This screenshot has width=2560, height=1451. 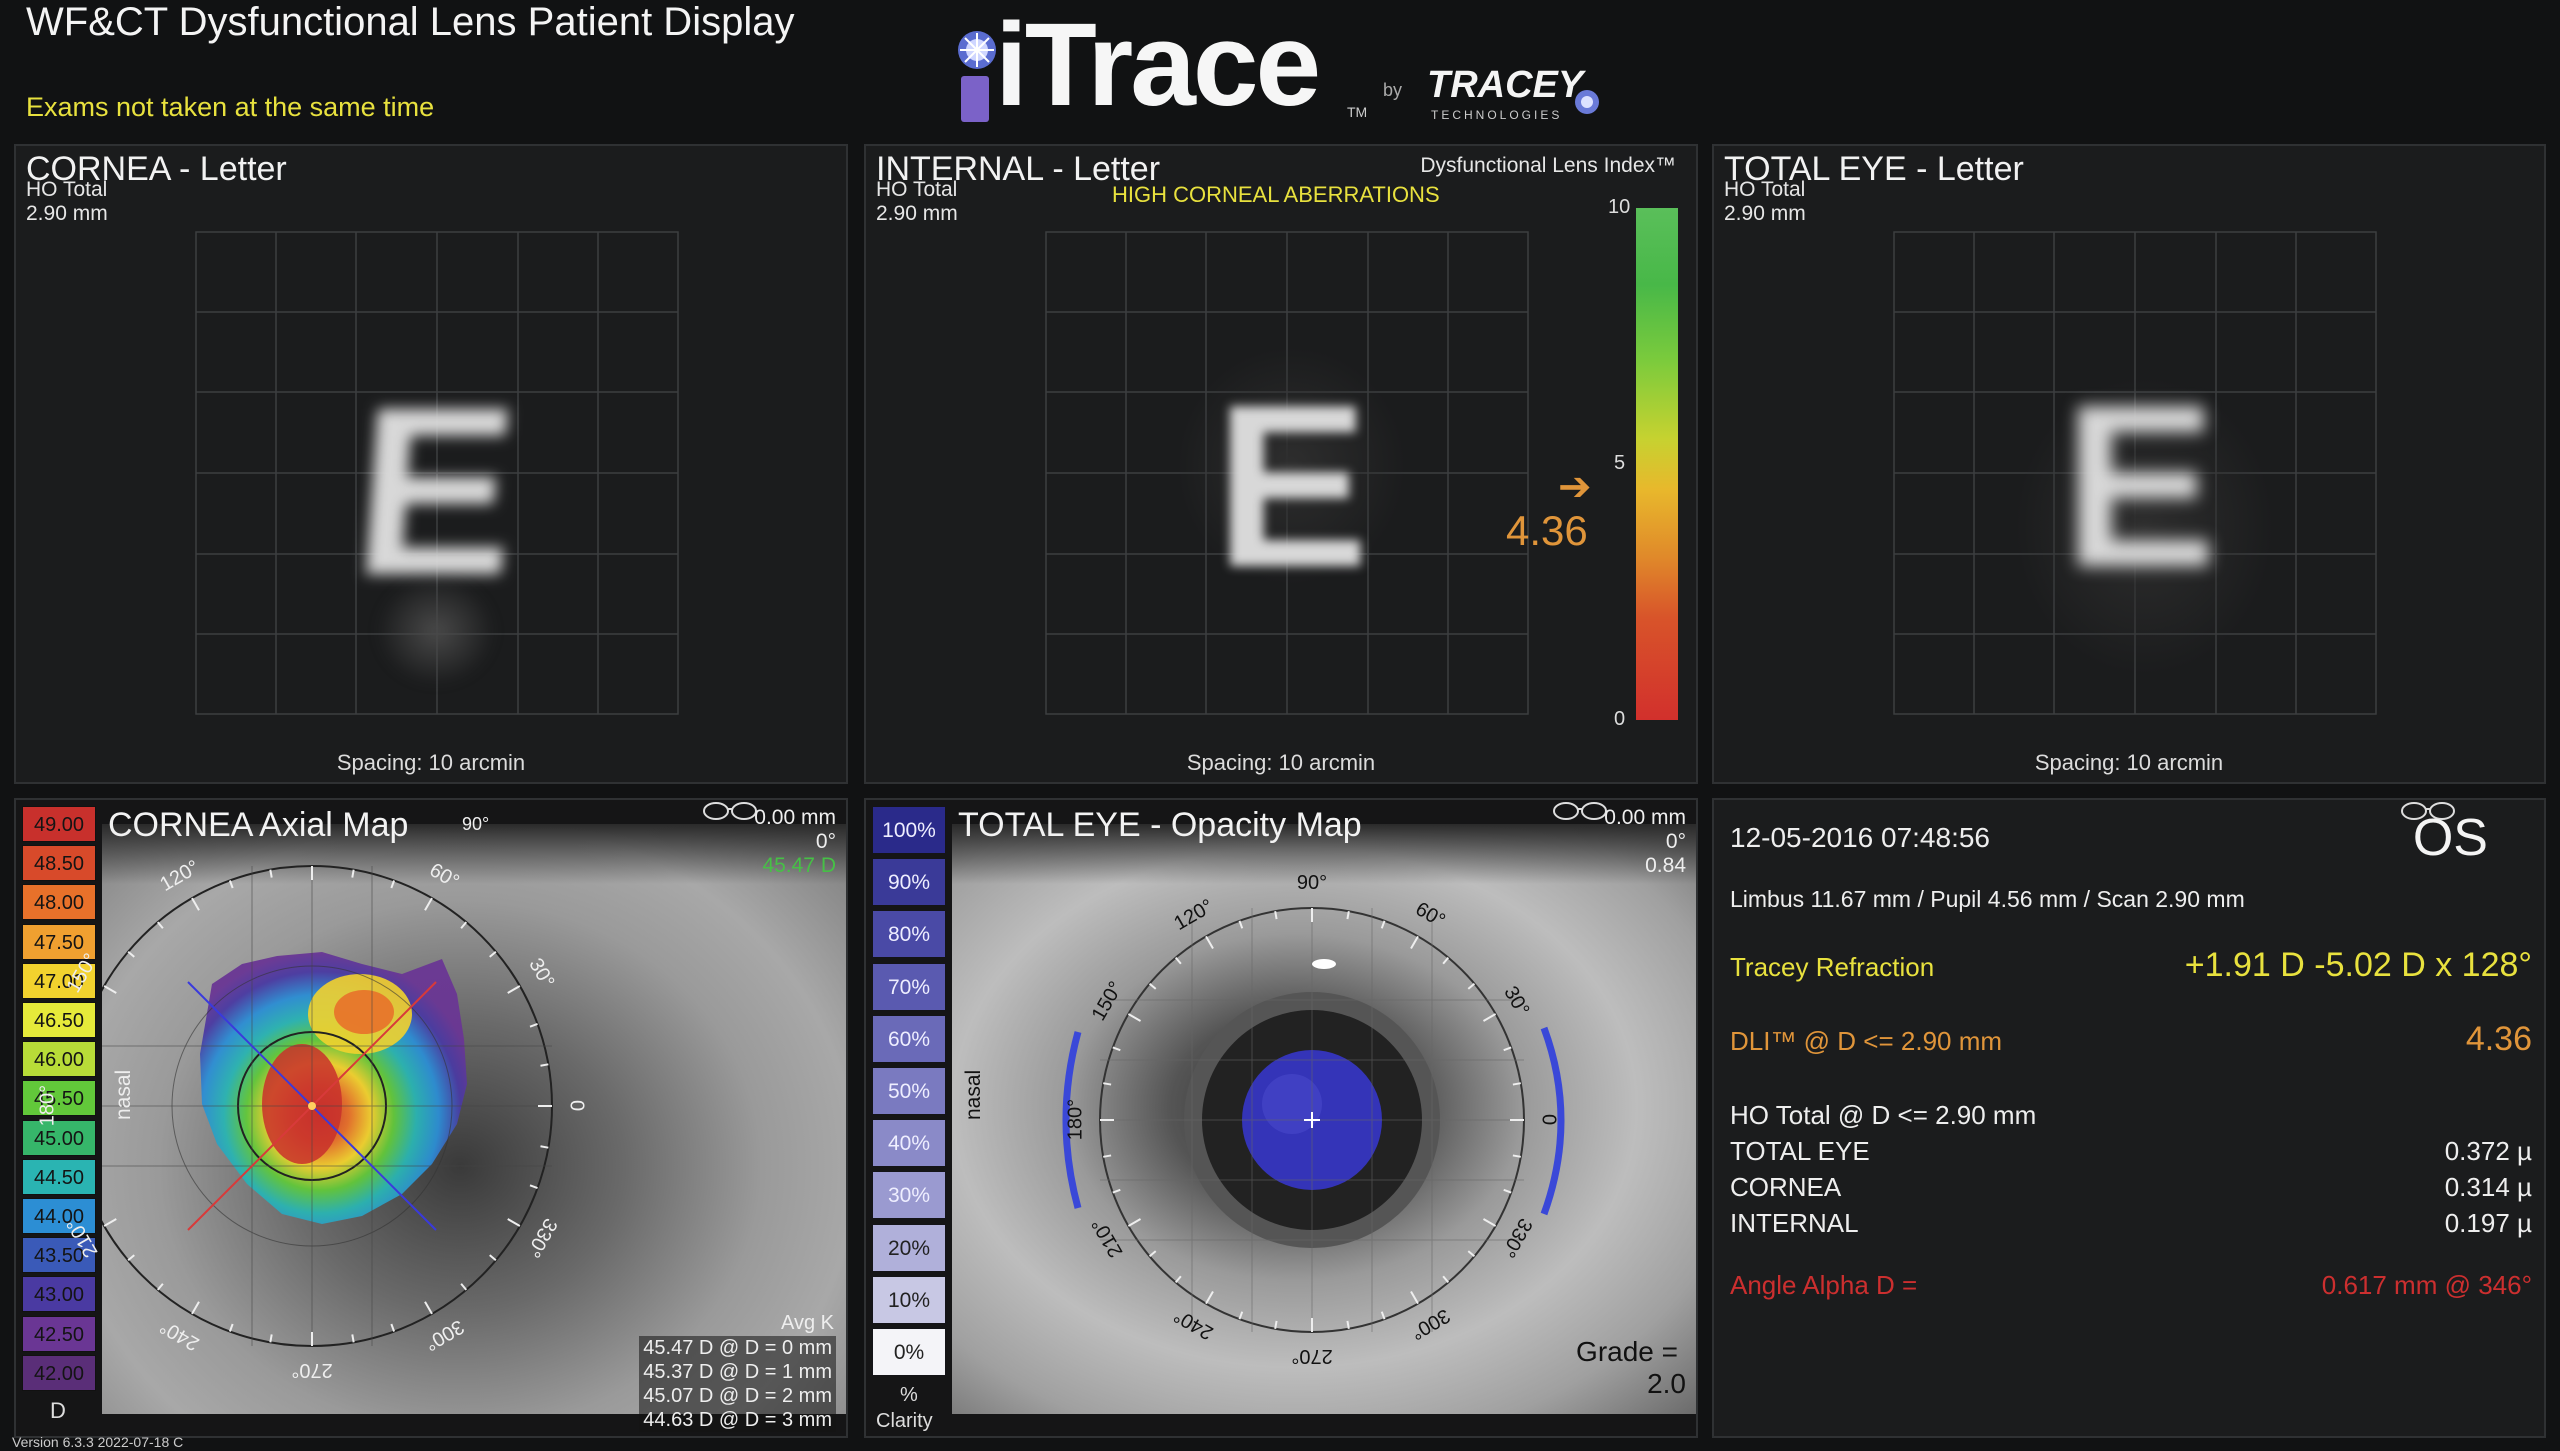 I want to click on axial-scale-cell: 46.50, so click(x=59, y=1020).